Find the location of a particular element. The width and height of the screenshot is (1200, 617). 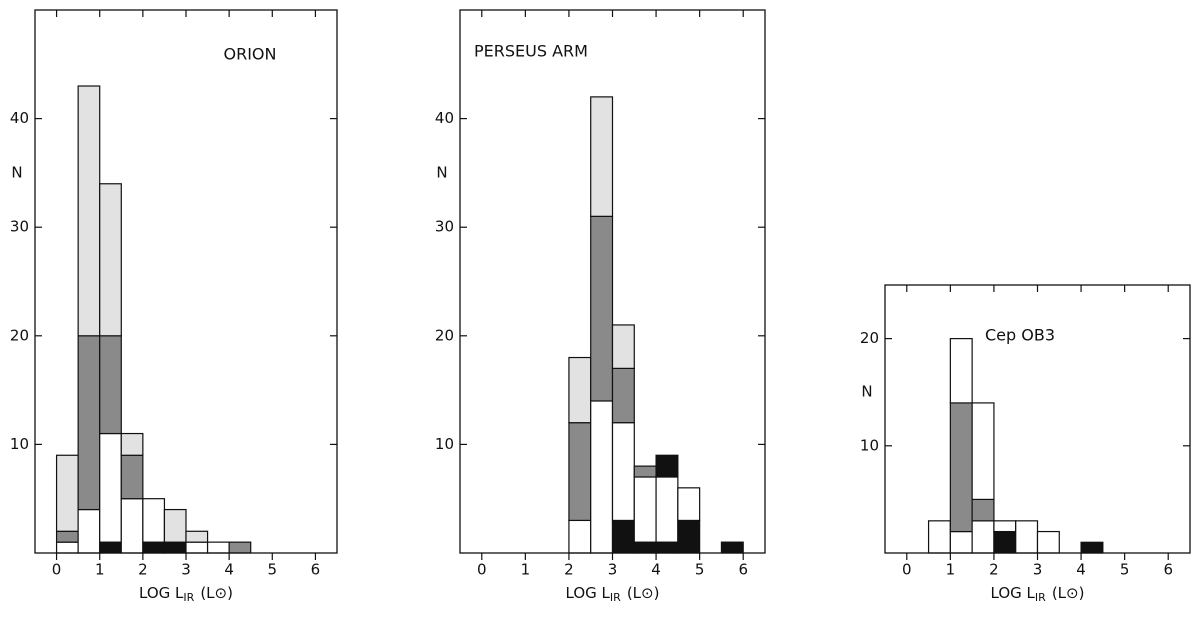

panel-title: ORION is located at coordinates (250, 54).